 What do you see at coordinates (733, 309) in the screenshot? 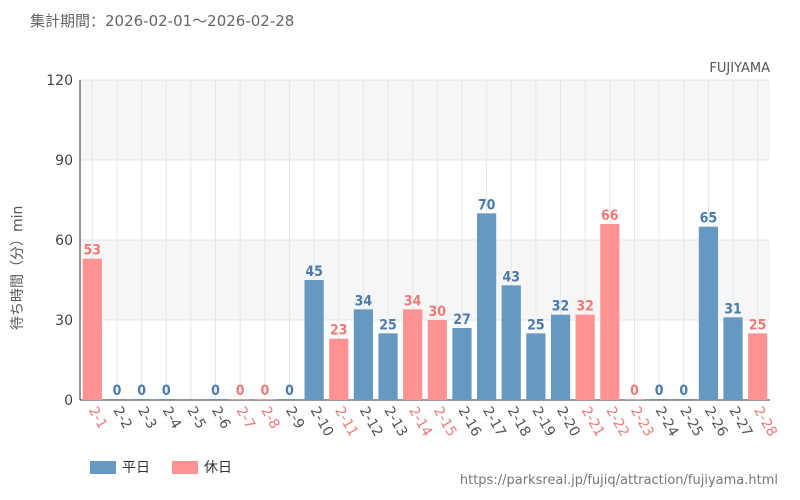
I see `bar-value-label: 31` at bounding box center [733, 309].